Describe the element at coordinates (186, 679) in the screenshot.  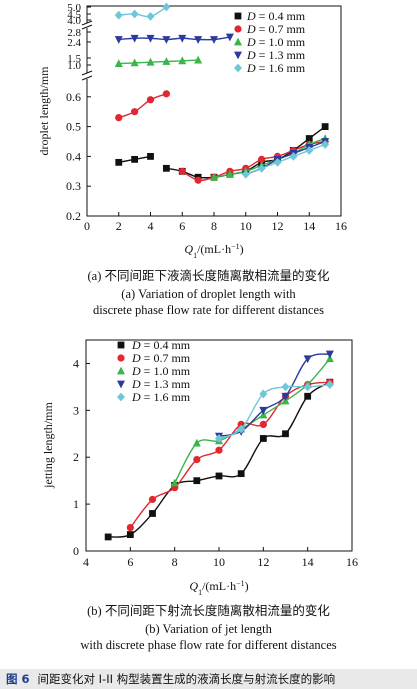
I see `figure-title: 间距变化对 I-II 构型装置生成的液滴长度与射流长度的影响` at that location.